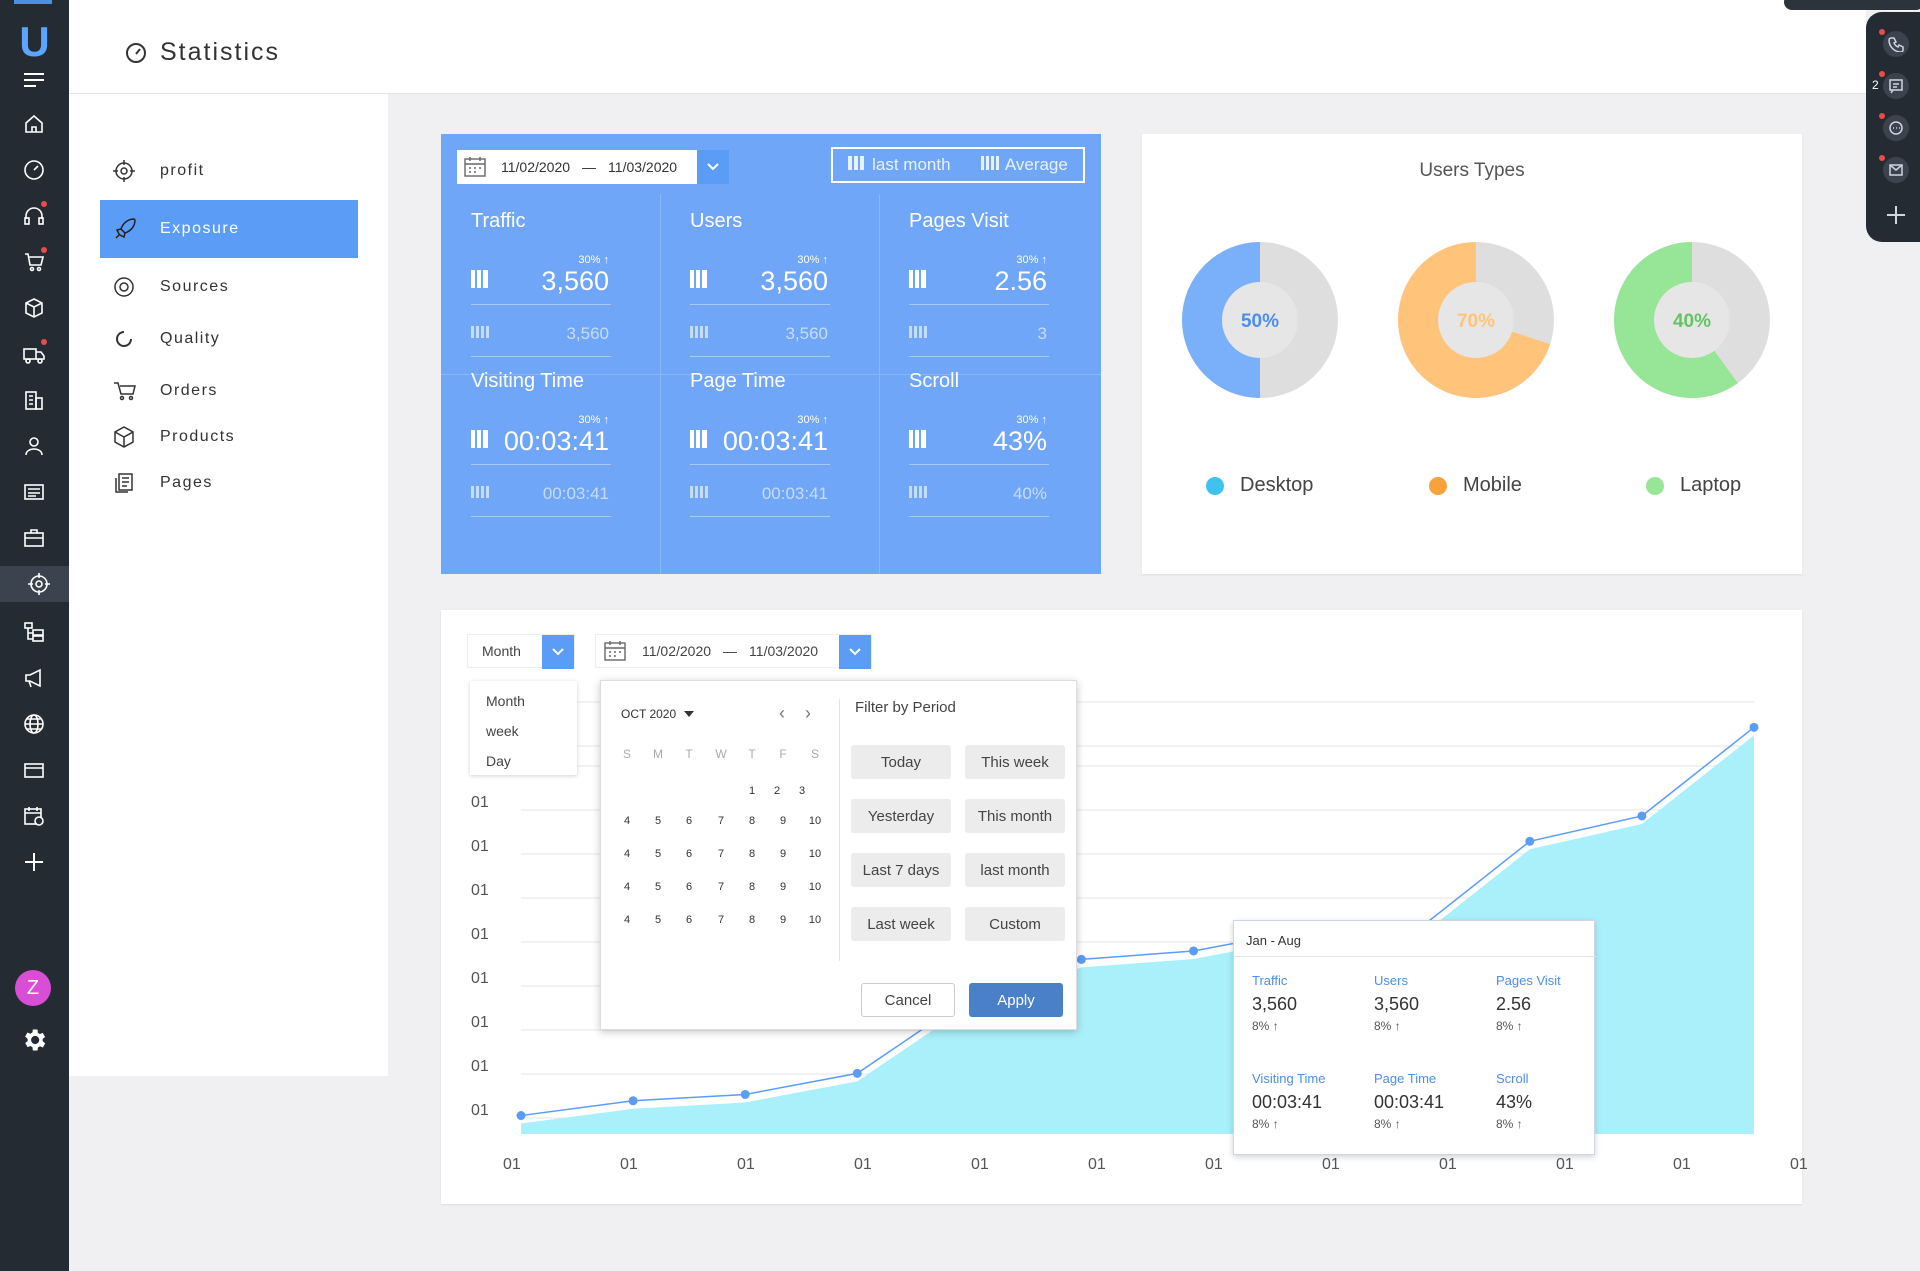  I want to click on truck-icon, so click(34, 354).